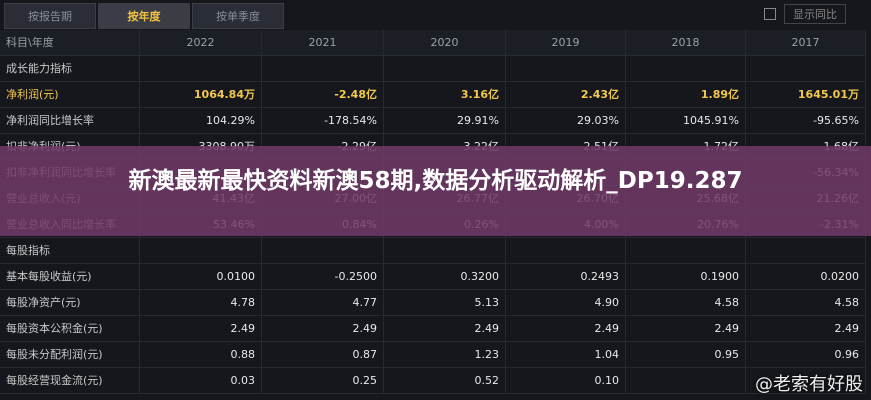 The height and width of the screenshot is (400, 871). What do you see at coordinates (70, 277) in the screenshot?
I see `row-label: 基本每股收益(元)` at bounding box center [70, 277].